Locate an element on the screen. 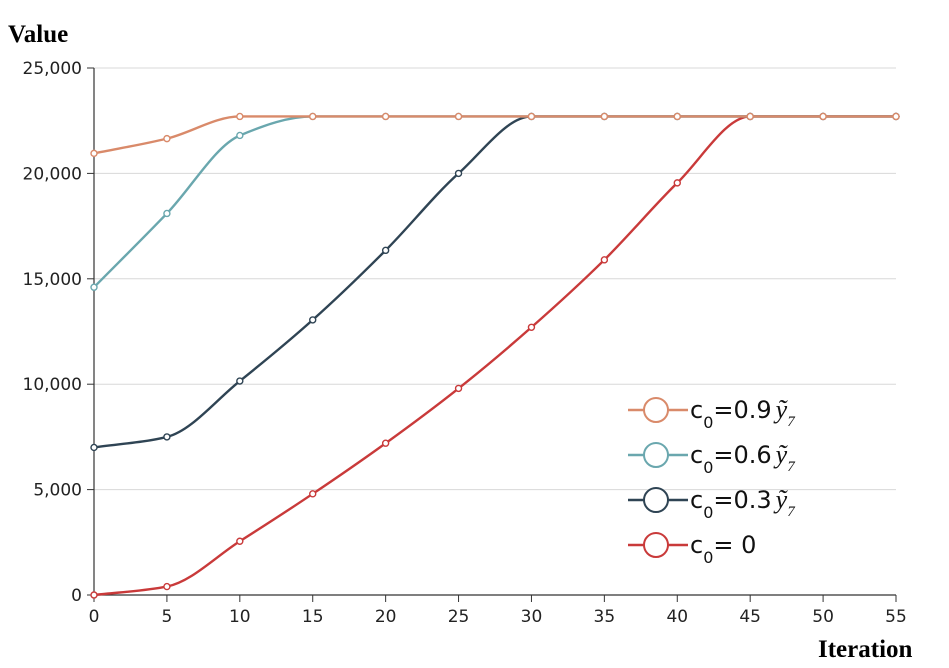  x-tick-label: 55 is located at coordinates (896, 617).